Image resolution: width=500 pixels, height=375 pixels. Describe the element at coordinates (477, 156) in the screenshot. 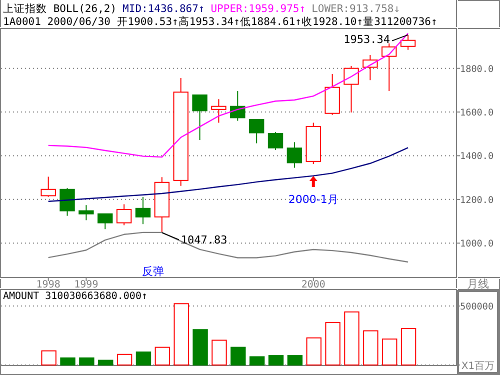

I see `ytick: 1400.0` at that location.